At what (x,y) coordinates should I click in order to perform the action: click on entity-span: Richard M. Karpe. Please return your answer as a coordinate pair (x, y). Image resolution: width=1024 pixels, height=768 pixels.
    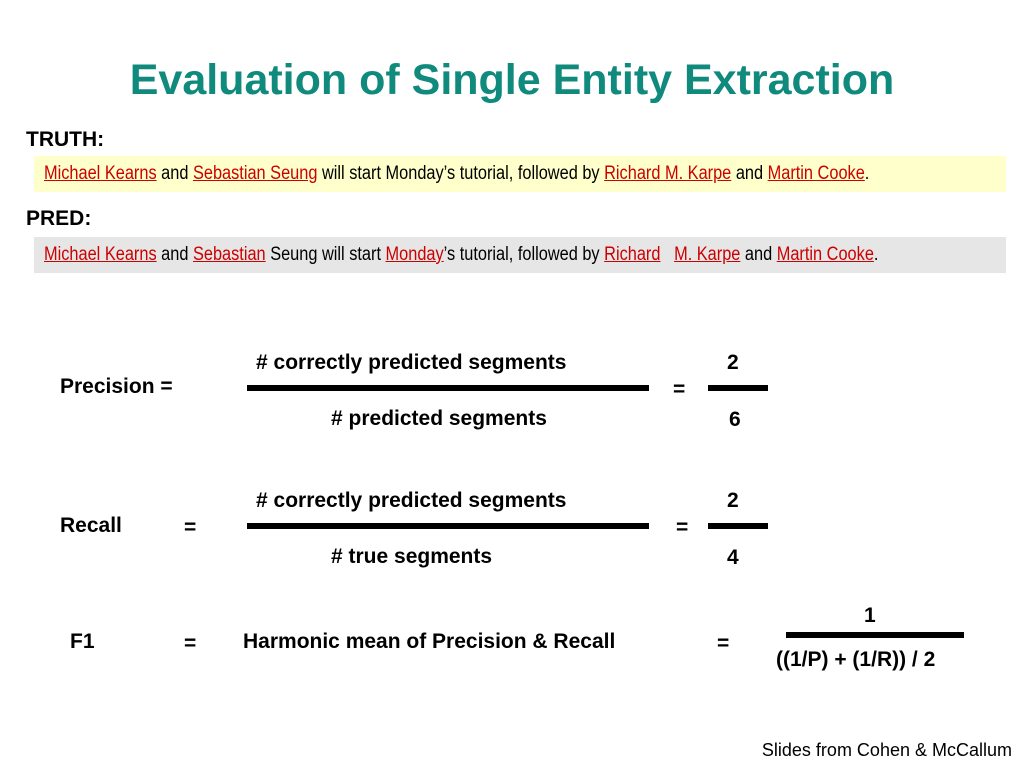
    Looking at the image, I should click on (668, 173).